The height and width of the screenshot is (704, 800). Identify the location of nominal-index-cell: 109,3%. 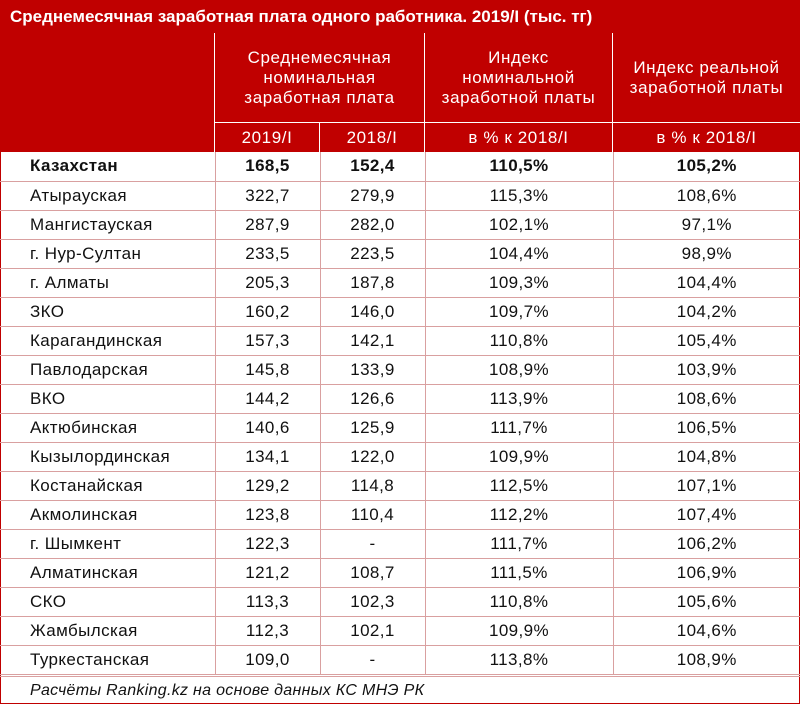
(519, 283).